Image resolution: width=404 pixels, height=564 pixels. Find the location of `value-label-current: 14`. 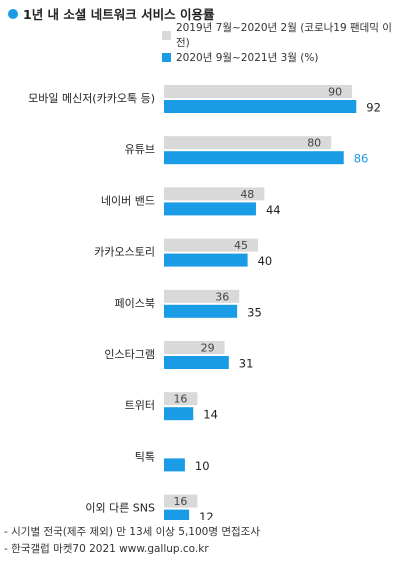

value-label-current: 14 is located at coordinates (210, 415).